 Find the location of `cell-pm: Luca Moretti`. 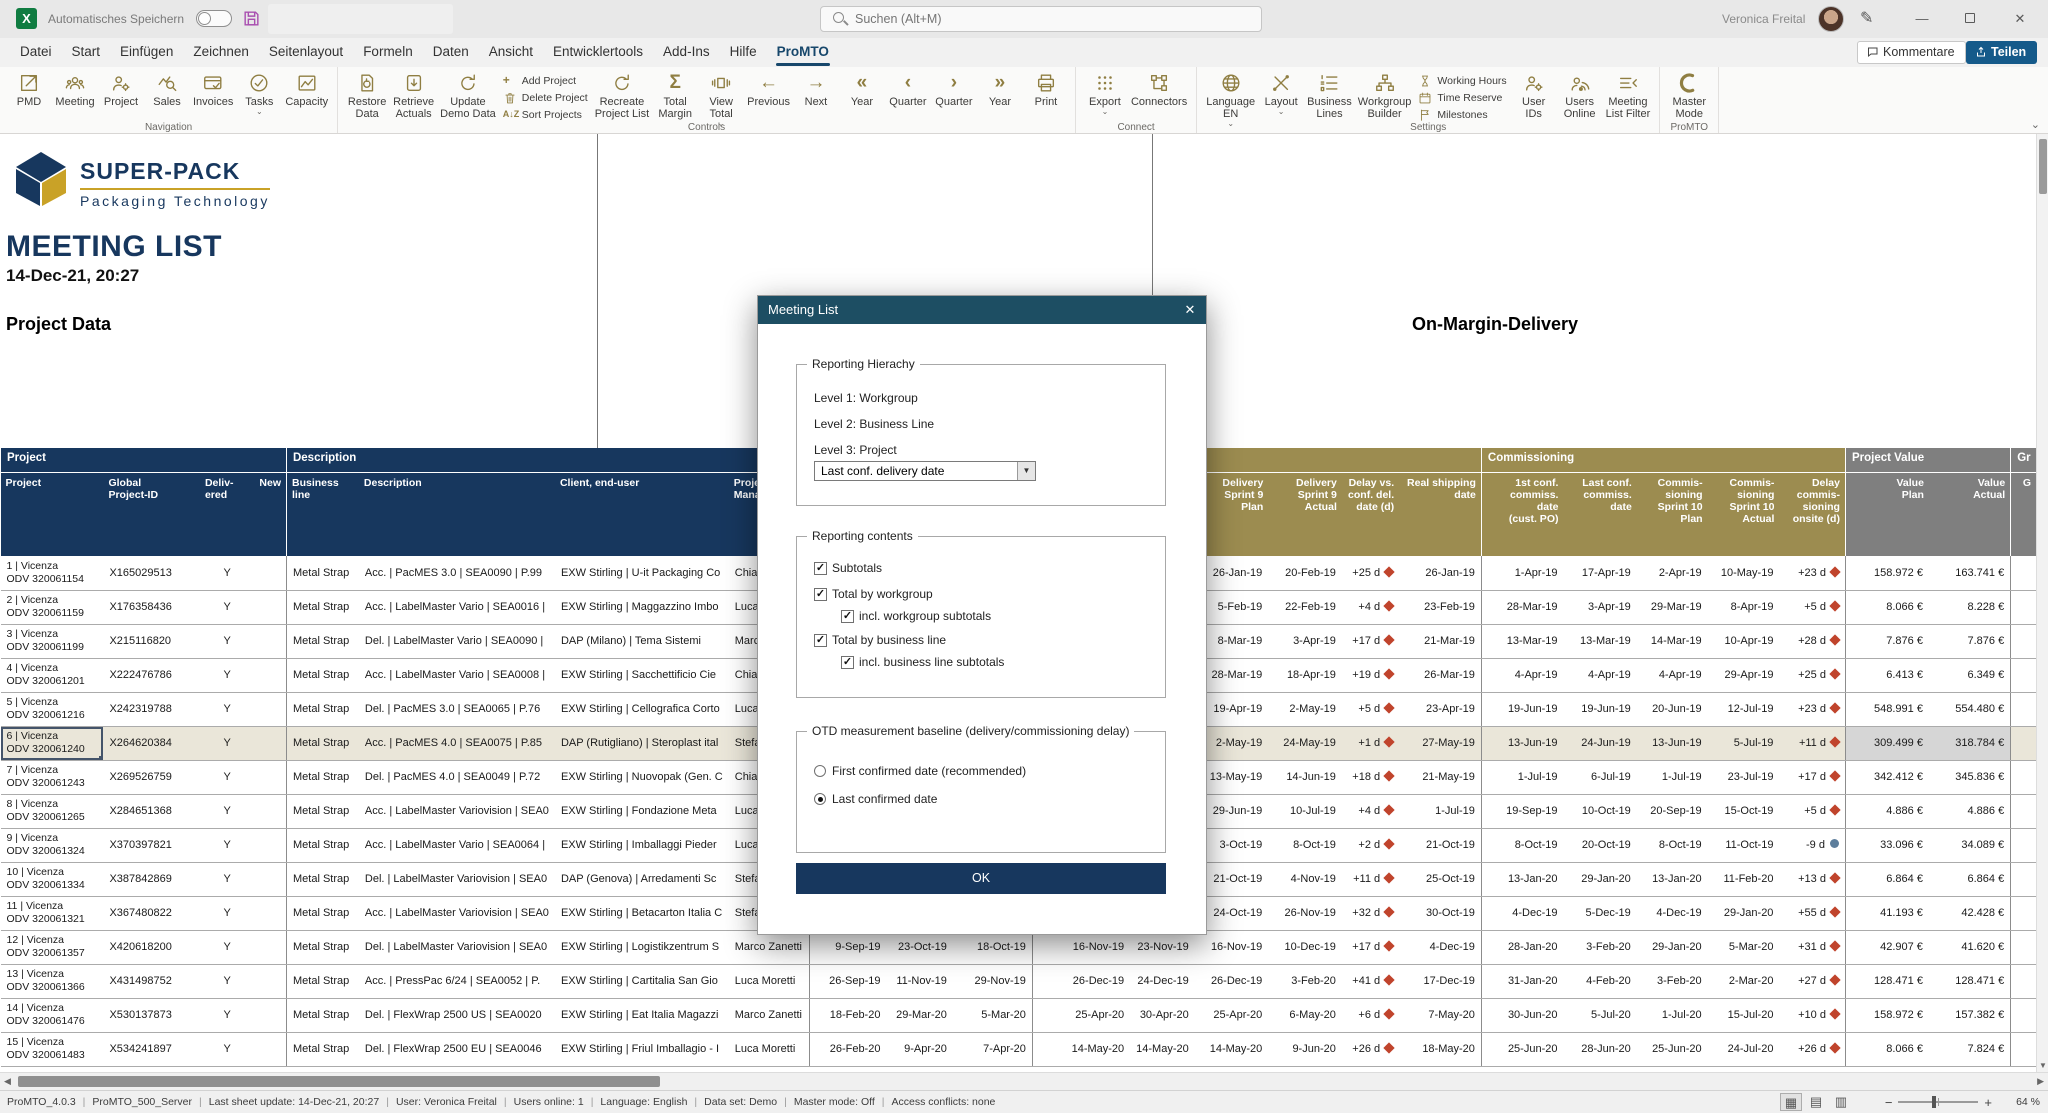

cell-pm: Luca Moretti is located at coordinates (769, 1049).